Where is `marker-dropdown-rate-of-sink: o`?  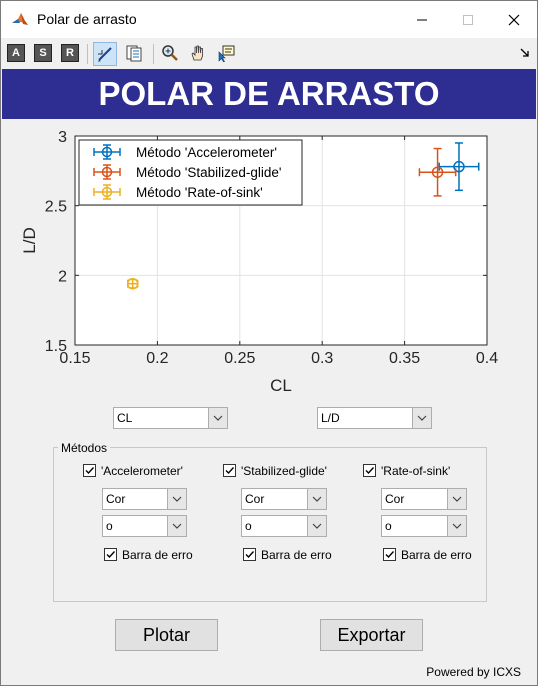 marker-dropdown-rate-of-sink: o is located at coordinates (424, 526).